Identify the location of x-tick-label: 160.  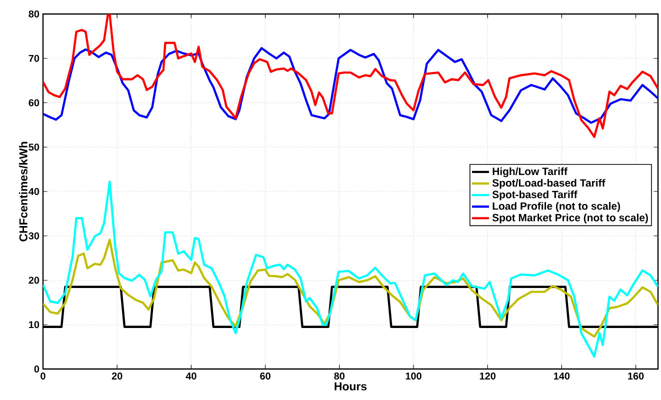
(636, 376).